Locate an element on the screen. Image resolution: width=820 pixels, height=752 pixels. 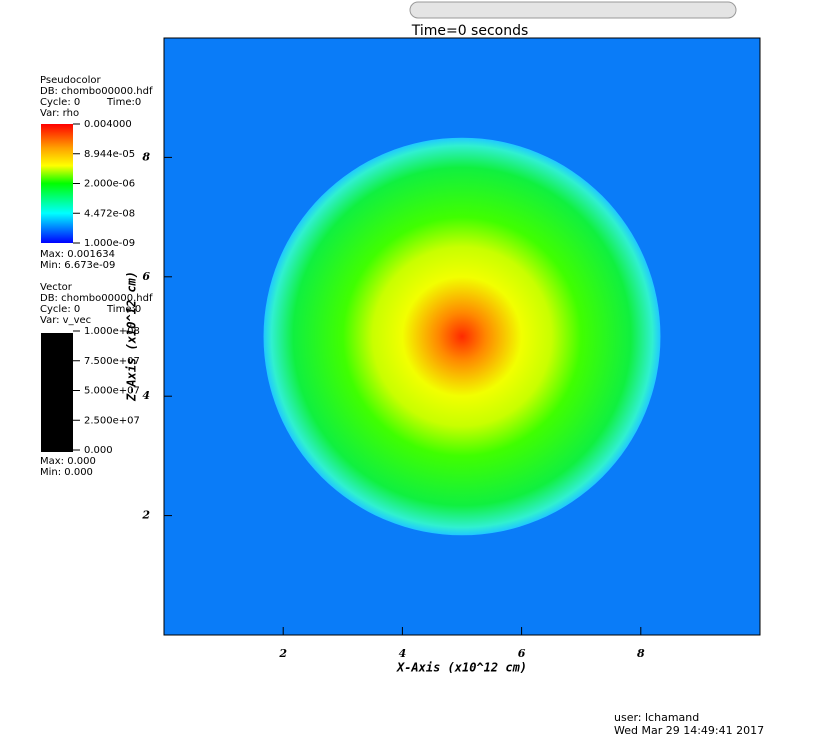
legend-max: Max: 0.001634 is located at coordinates (77, 254).